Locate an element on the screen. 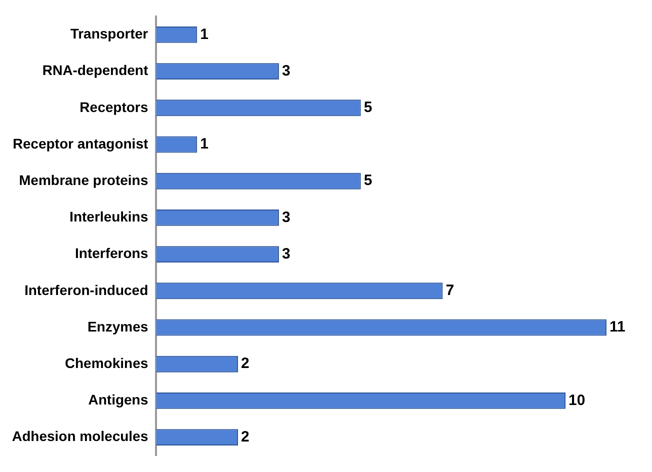  y-tick-label: Receptors is located at coordinates (114, 106).